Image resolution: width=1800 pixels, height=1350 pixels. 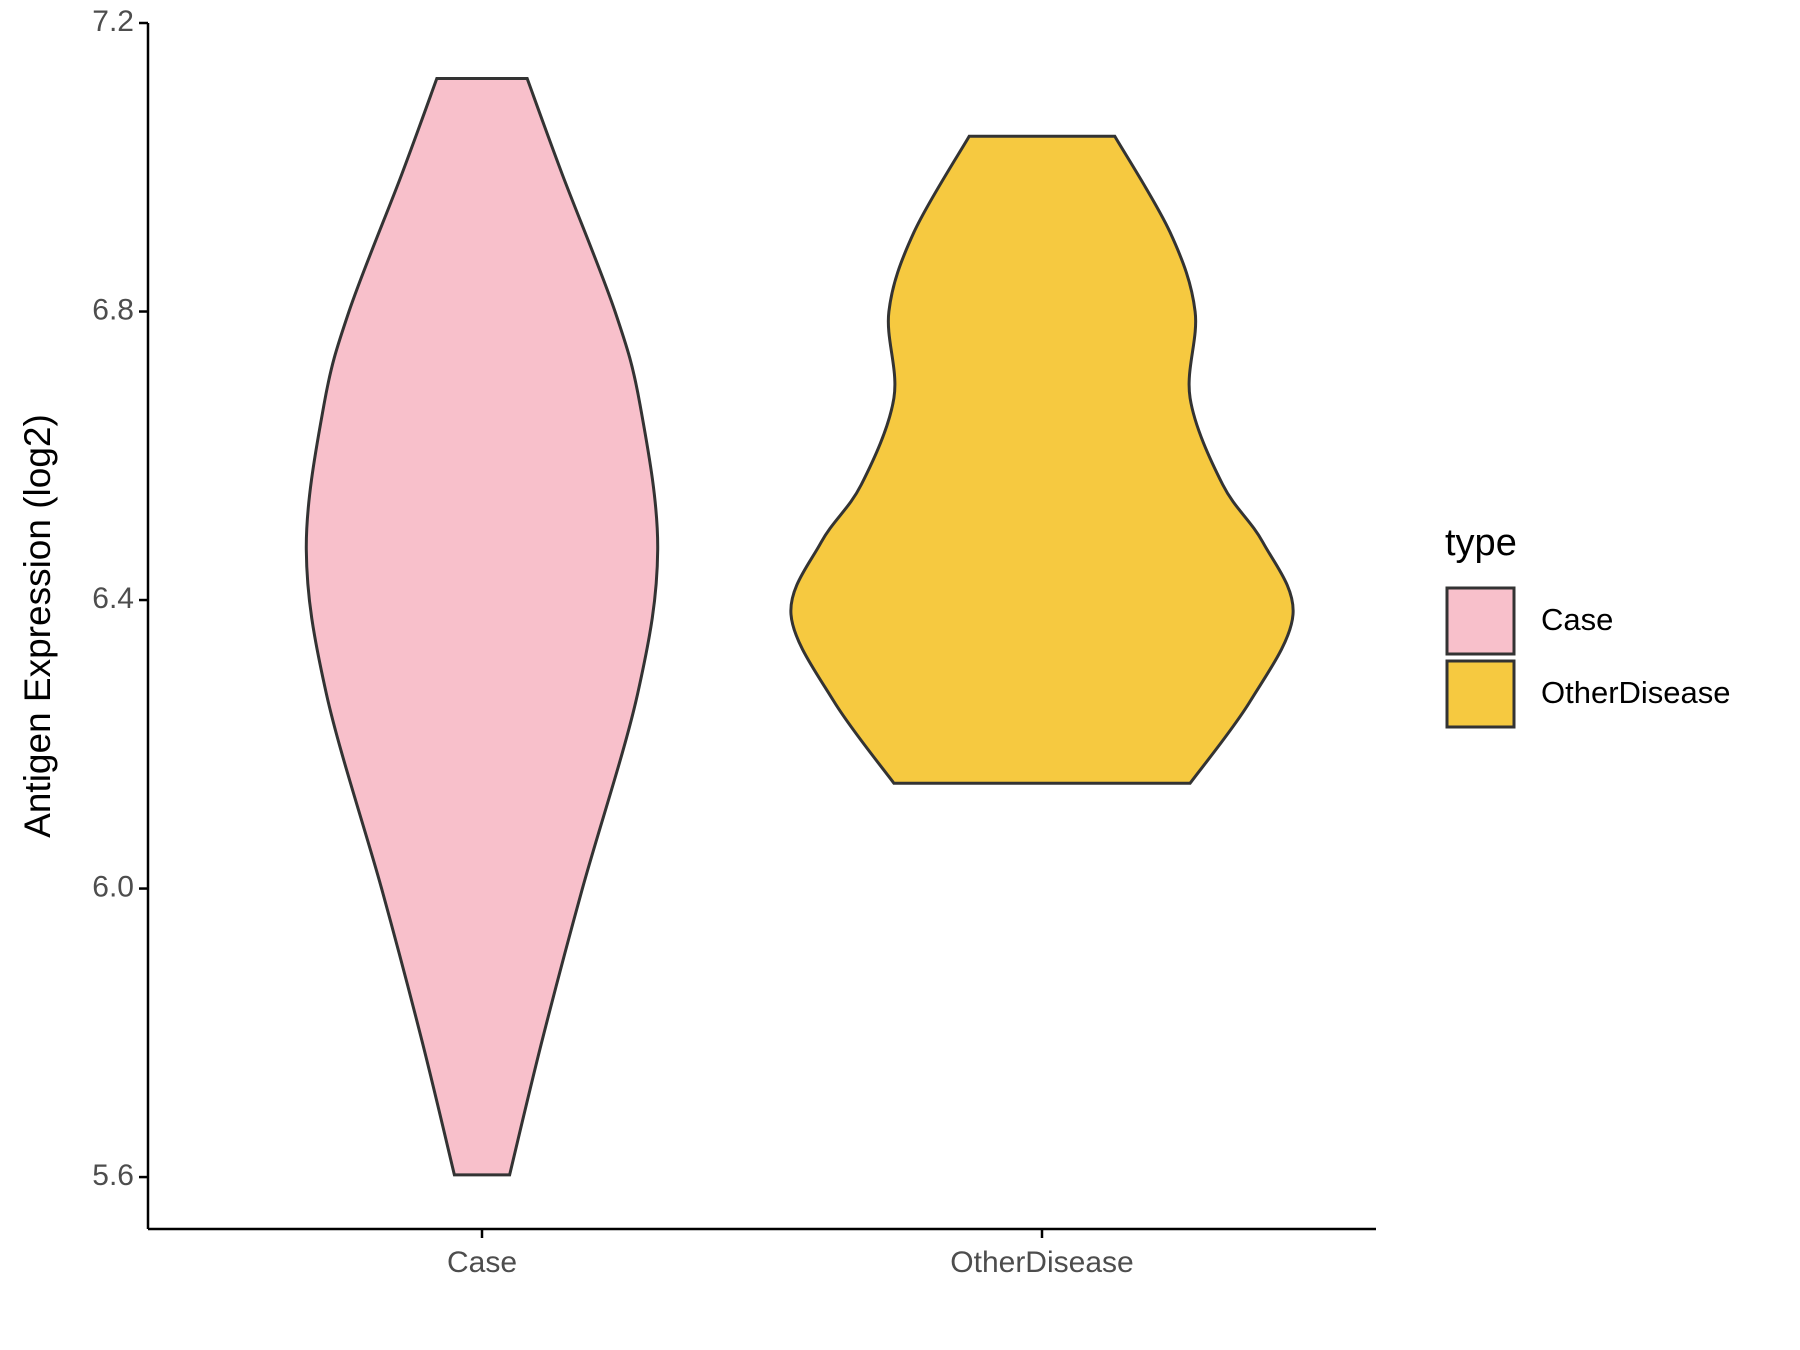 What do you see at coordinates (1041, 1262) in the screenshot?
I see `x-tick-label: OtherDisease` at bounding box center [1041, 1262].